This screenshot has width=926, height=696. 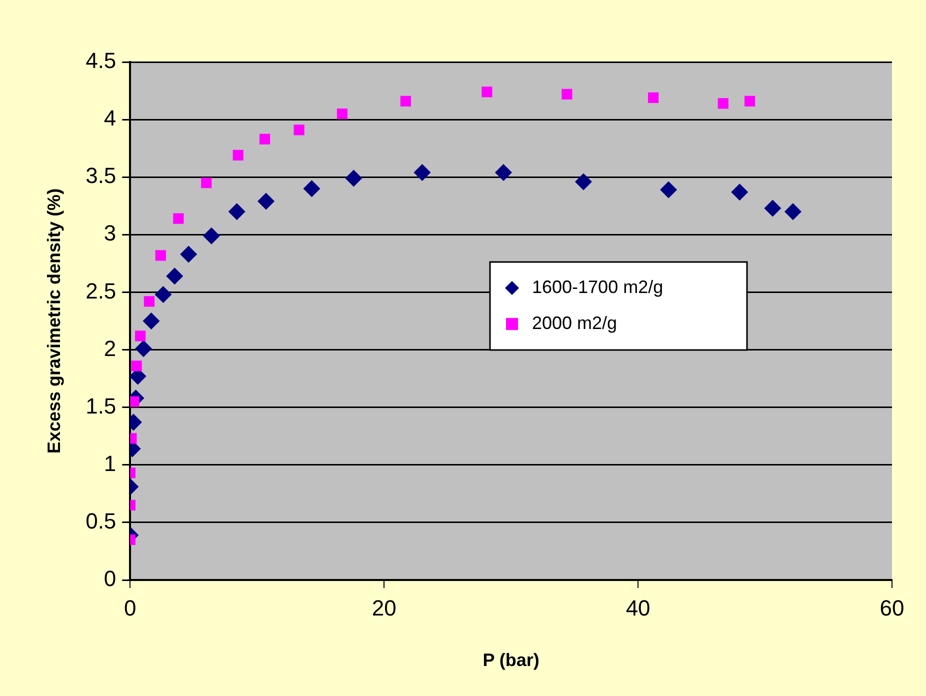 I want to click on y-tick-label: 0, so click(x=110, y=579).